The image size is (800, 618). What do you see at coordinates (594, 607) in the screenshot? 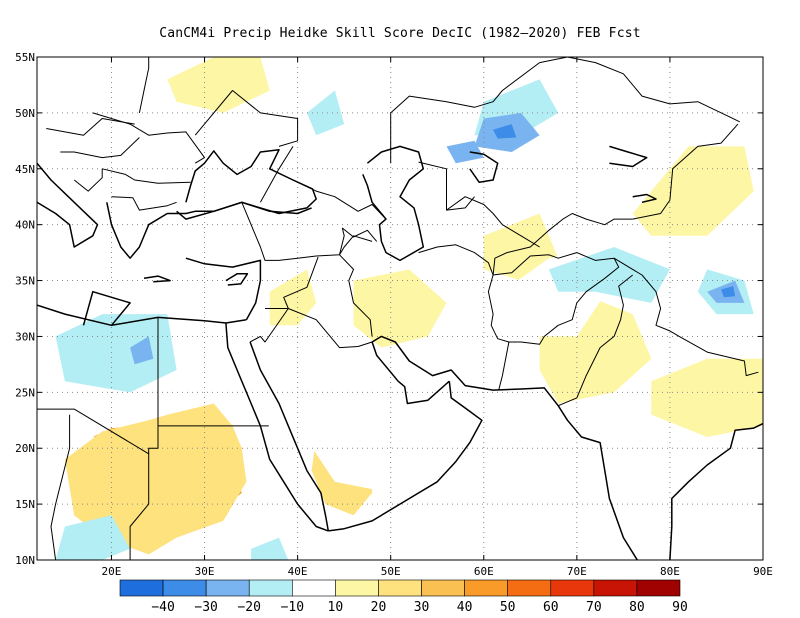
I see `colorbar-label: 70` at bounding box center [594, 607].